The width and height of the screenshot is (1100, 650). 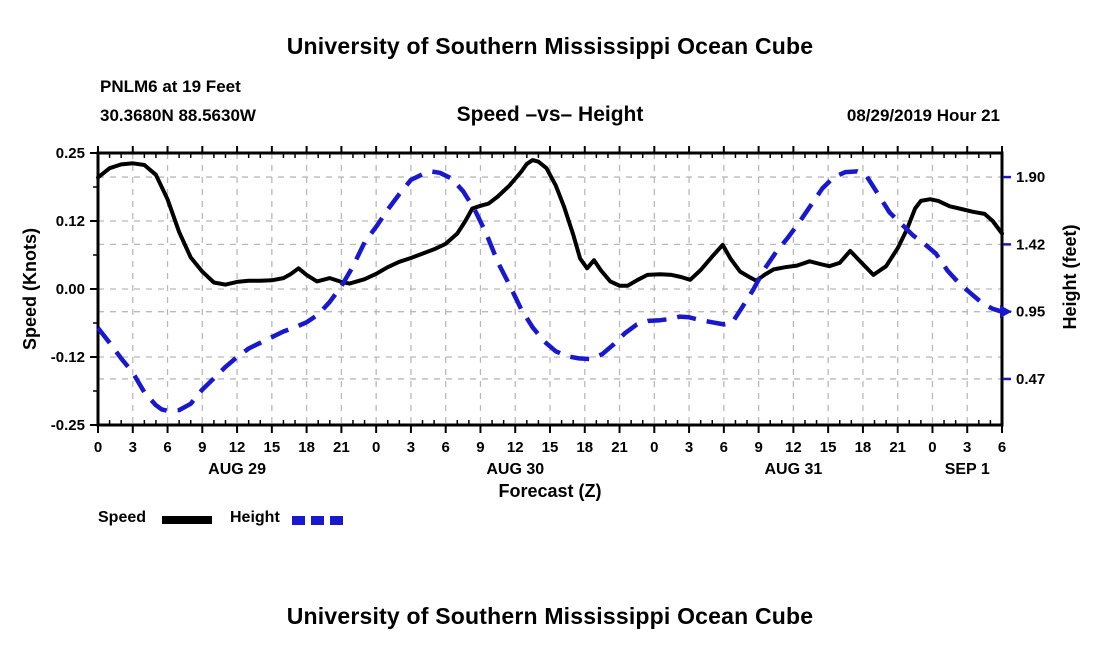 I want to click on legend-label-height: Height, so click(x=255, y=517).